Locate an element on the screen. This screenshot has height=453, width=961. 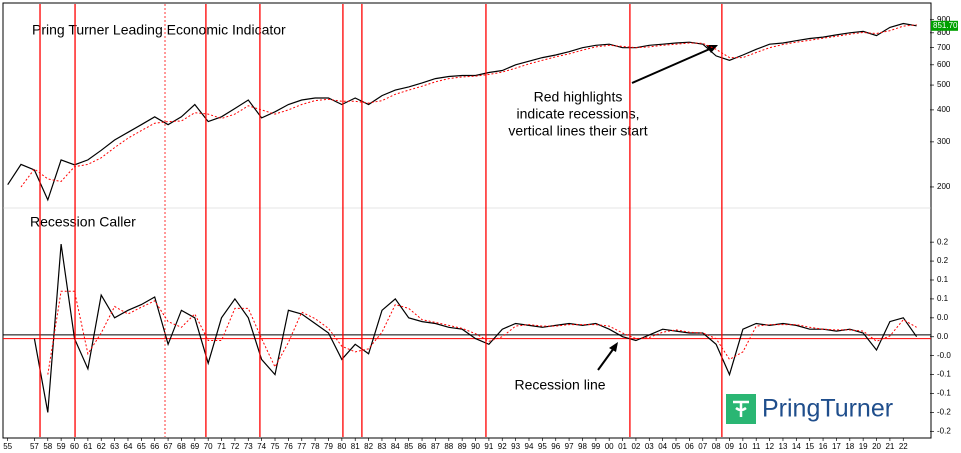
x-tick-label: 15 is located at coordinates (809, 446).